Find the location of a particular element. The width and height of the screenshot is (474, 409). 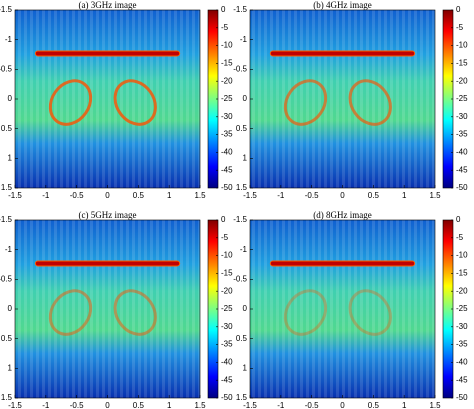

panel-title: (b) 4GHz image is located at coordinates (342, 5).